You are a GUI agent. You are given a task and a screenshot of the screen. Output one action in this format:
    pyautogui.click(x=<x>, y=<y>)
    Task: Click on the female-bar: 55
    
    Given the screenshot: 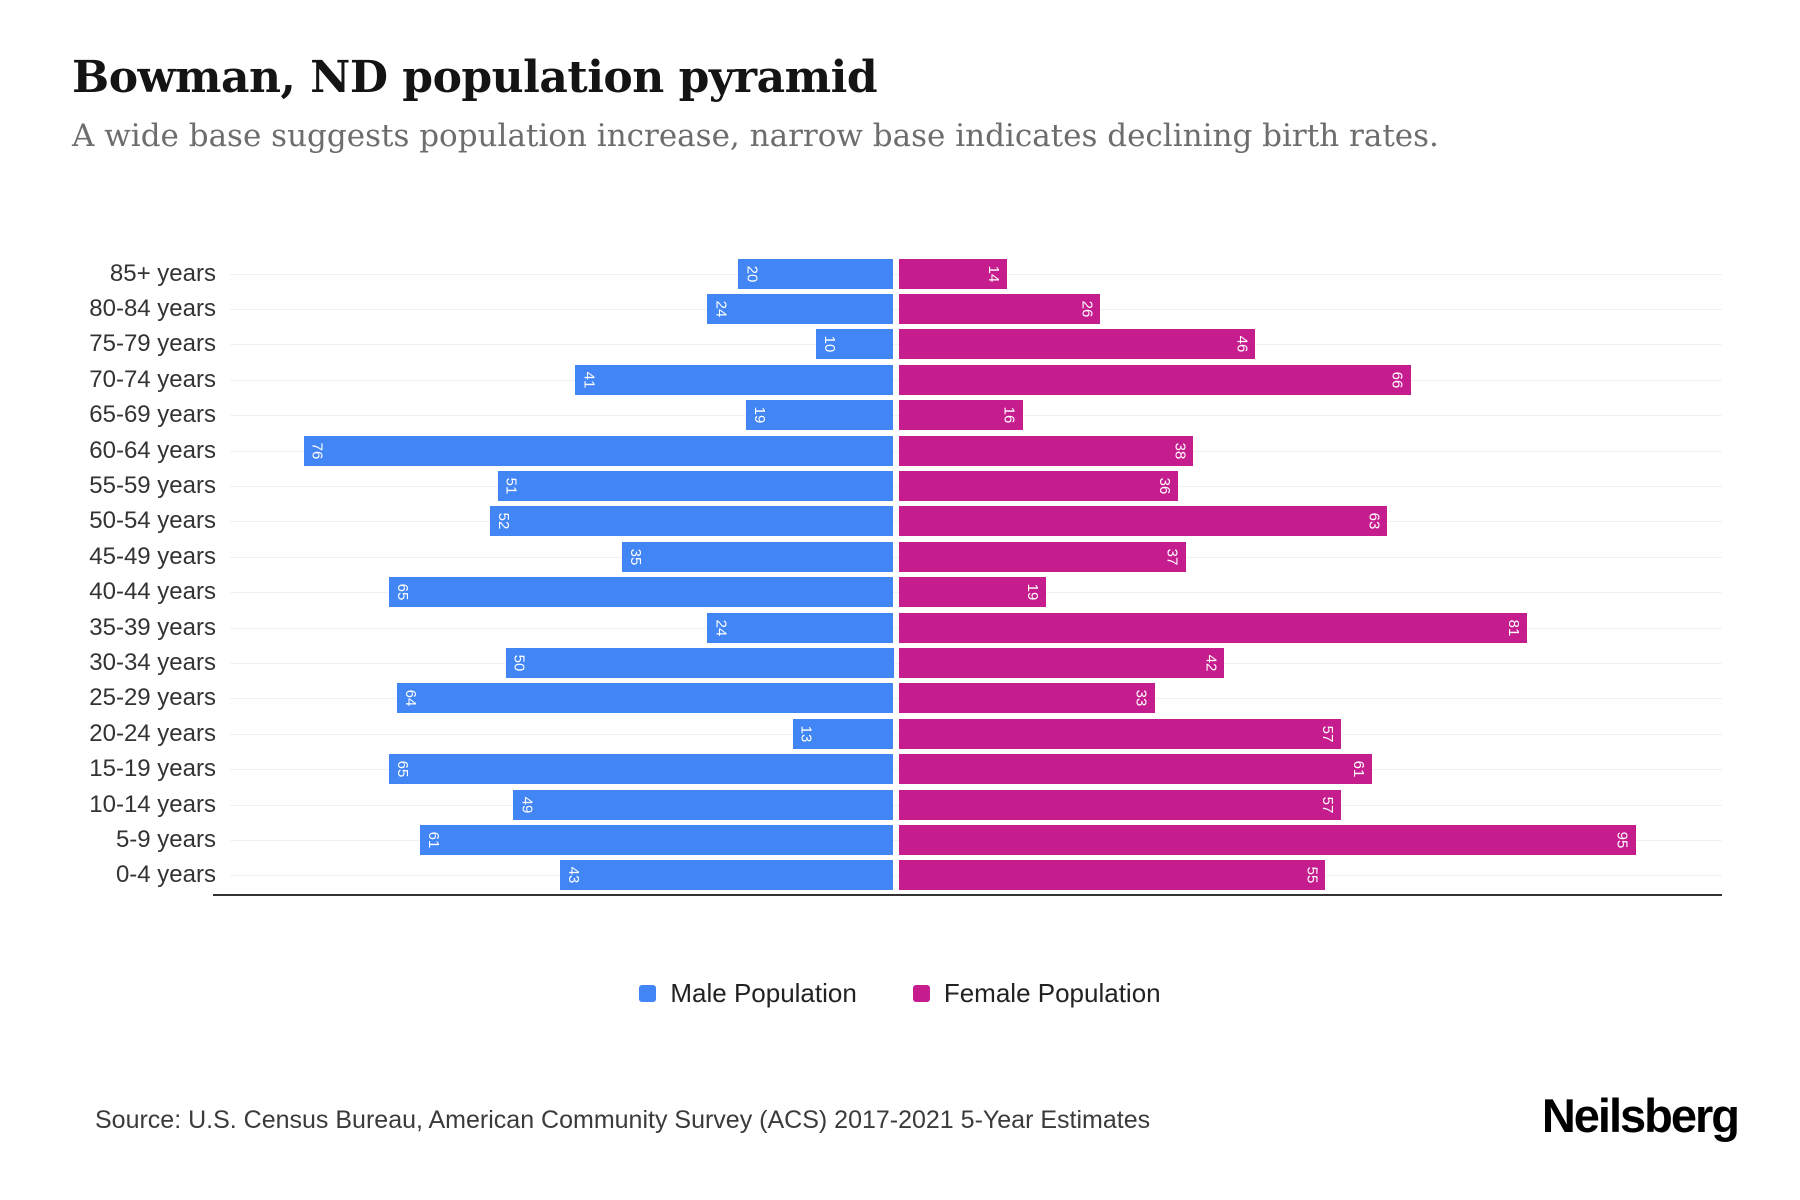 What is the action you would take?
    pyautogui.click(x=1112, y=875)
    